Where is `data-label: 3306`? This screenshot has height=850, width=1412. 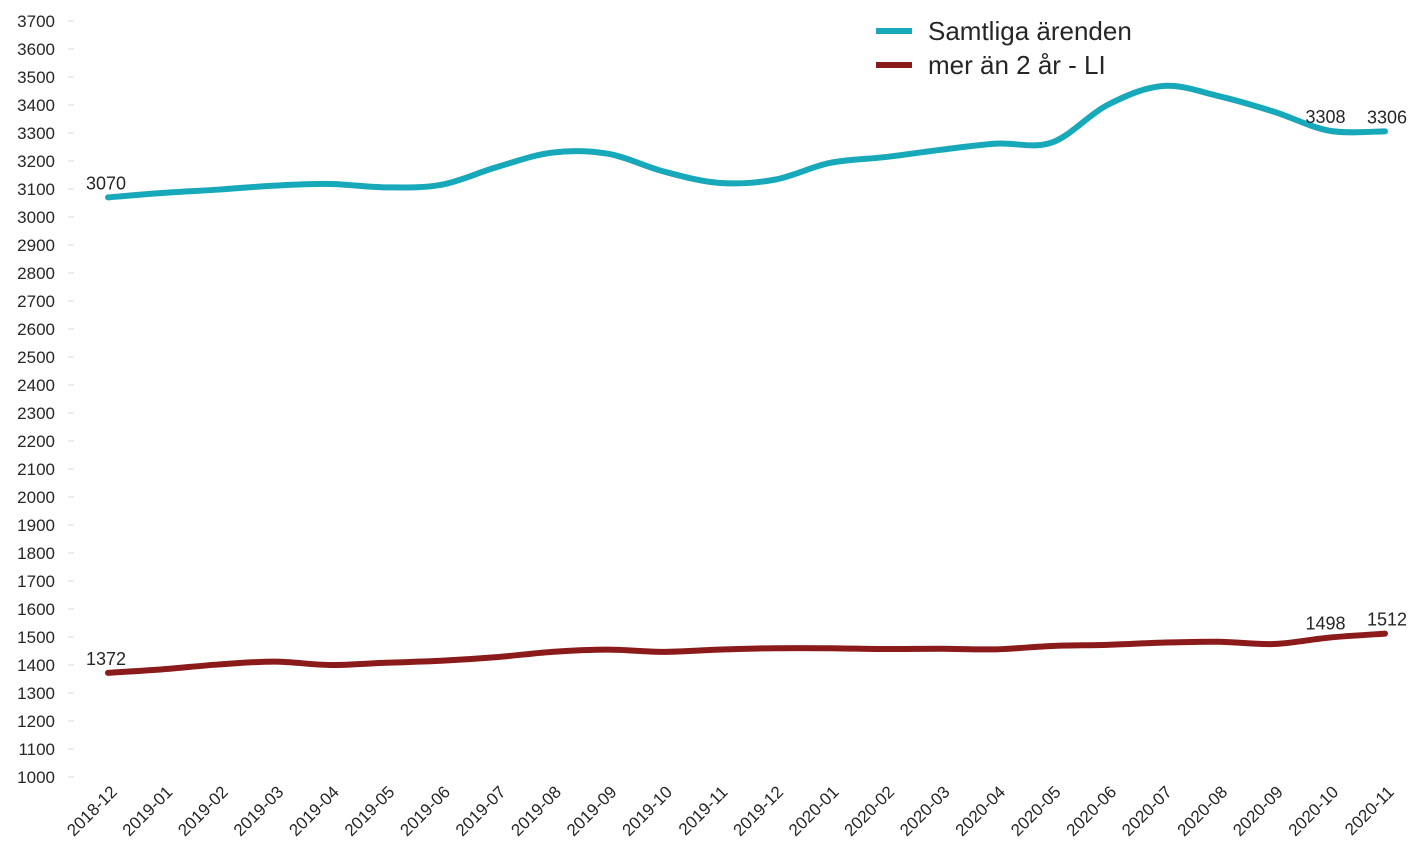
data-label: 3306 is located at coordinates (1387, 117).